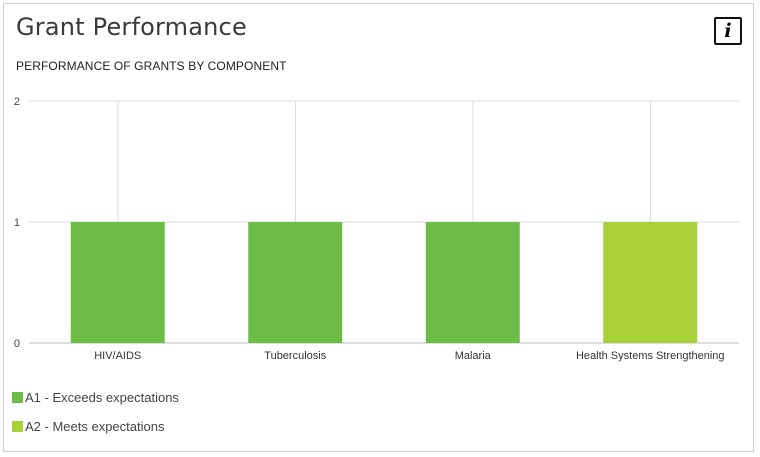 Image resolution: width=760 pixels, height=457 pixels. I want to click on x-tick-label: HIV/AIDS, so click(117, 356).